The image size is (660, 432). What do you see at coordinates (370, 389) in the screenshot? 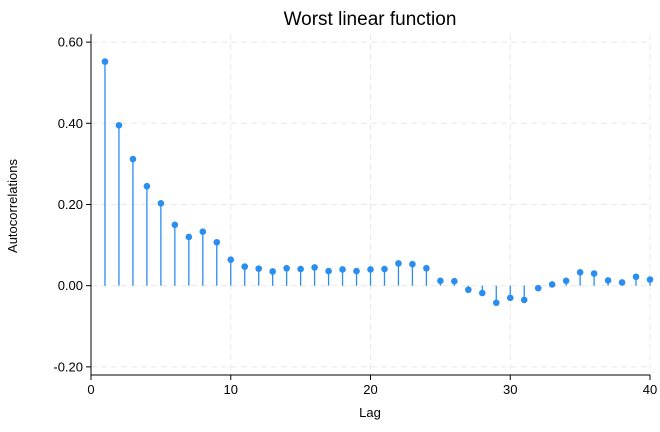
I see `x-tick-label: 20` at bounding box center [370, 389].